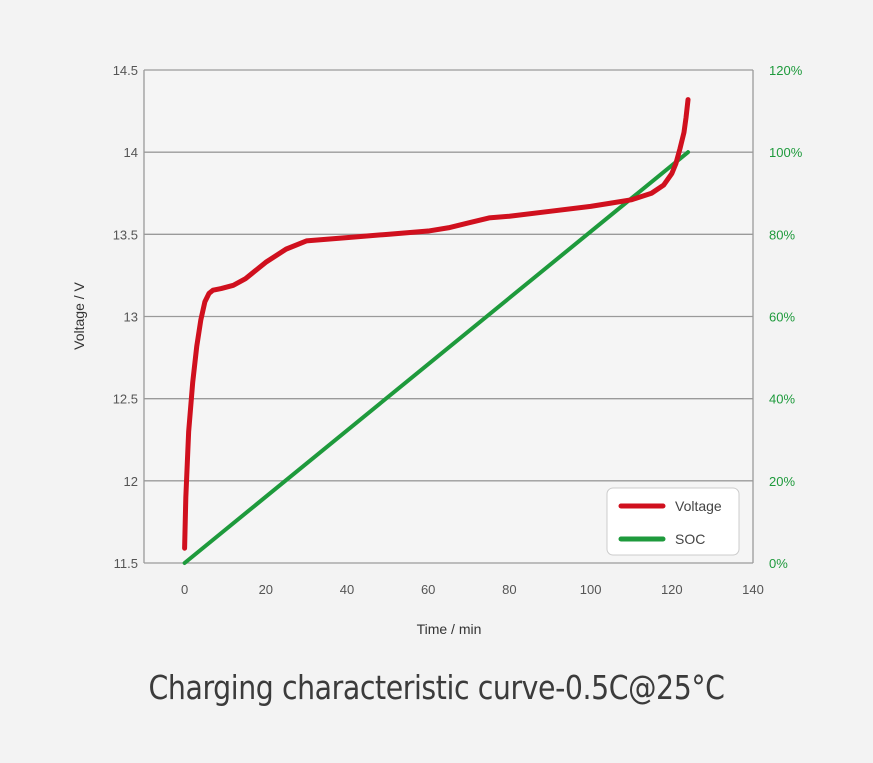 The width and height of the screenshot is (873, 763). Describe the element at coordinates (125, 234) in the screenshot. I see `y-tick-label: 13.5` at that location.